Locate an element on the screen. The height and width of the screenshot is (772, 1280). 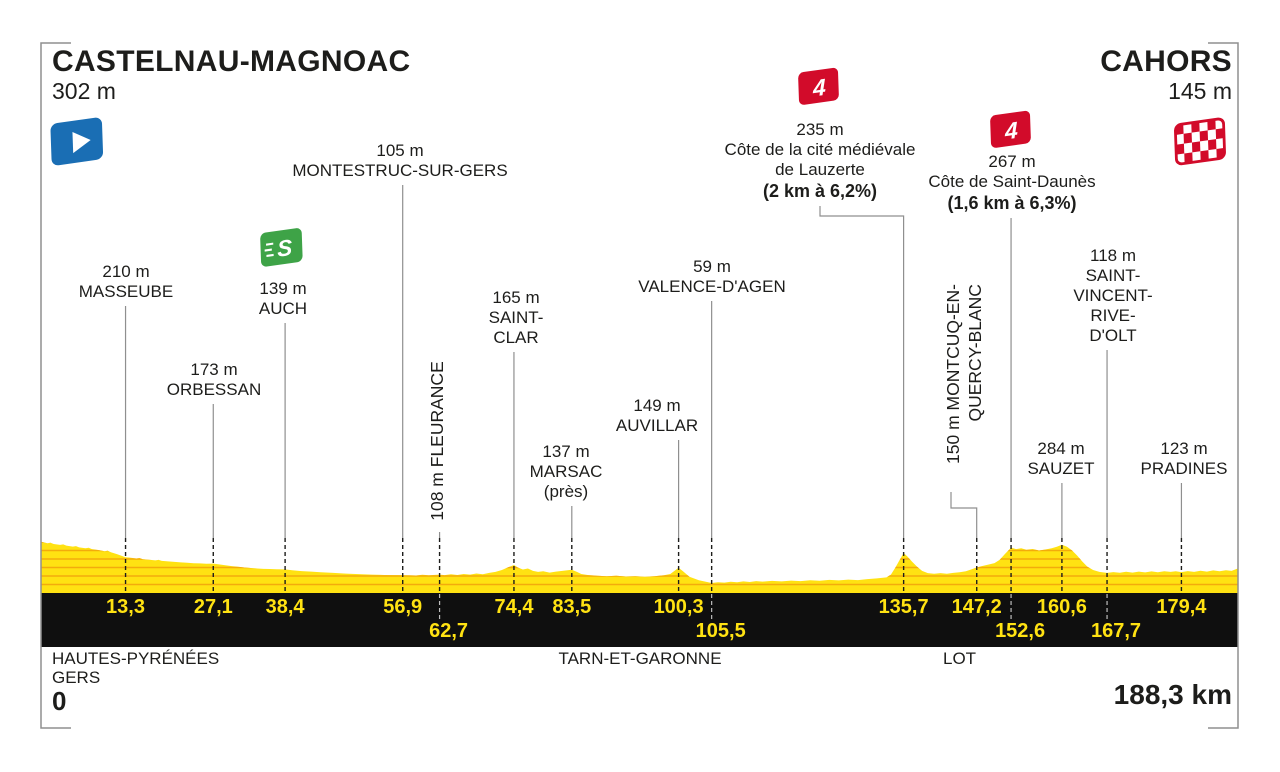
marker-label-saint-clar: 165 m SAINT- CLAR is located at coordinates (516, 318).